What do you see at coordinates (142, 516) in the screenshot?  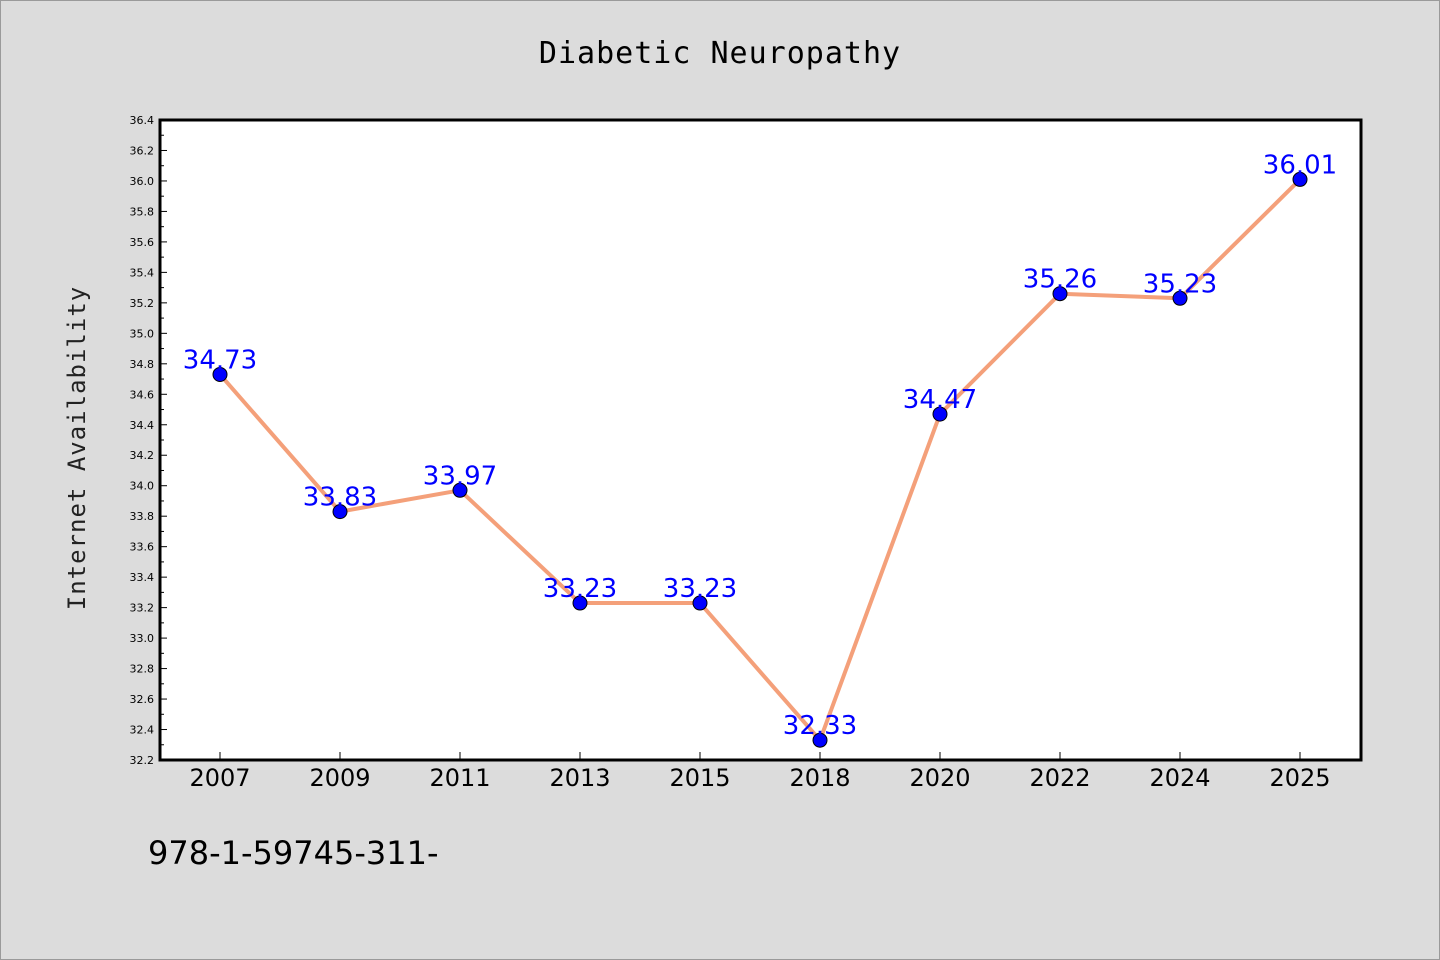 I see `y-tick-label: 33.8` at bounding box center [142, 516].